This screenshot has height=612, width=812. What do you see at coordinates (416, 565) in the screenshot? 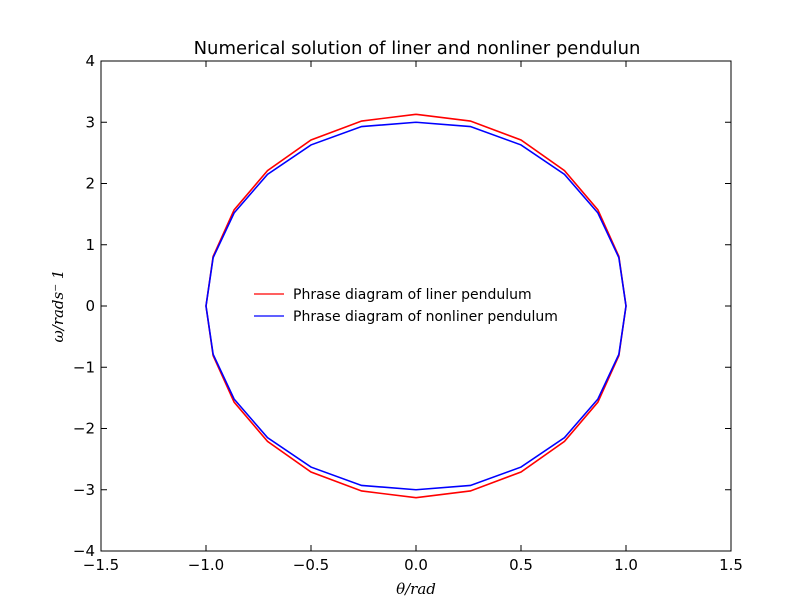
I see `x-tick-label: 0.0` at bounding box center [416, 565].